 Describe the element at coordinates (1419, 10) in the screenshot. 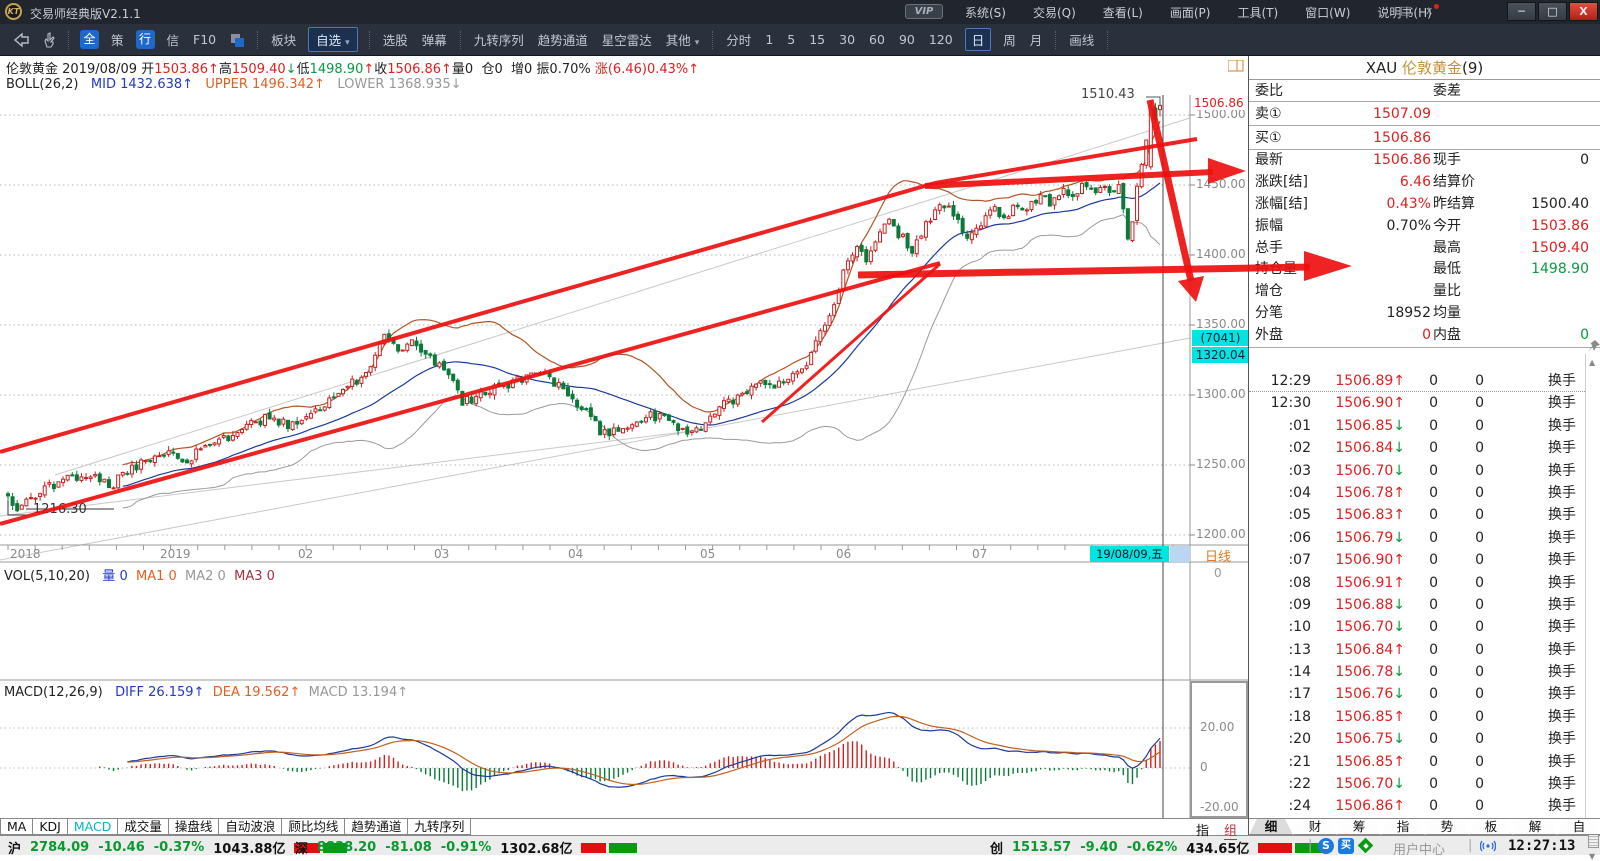

I see `mdi-window-controls: □ x` at that location.